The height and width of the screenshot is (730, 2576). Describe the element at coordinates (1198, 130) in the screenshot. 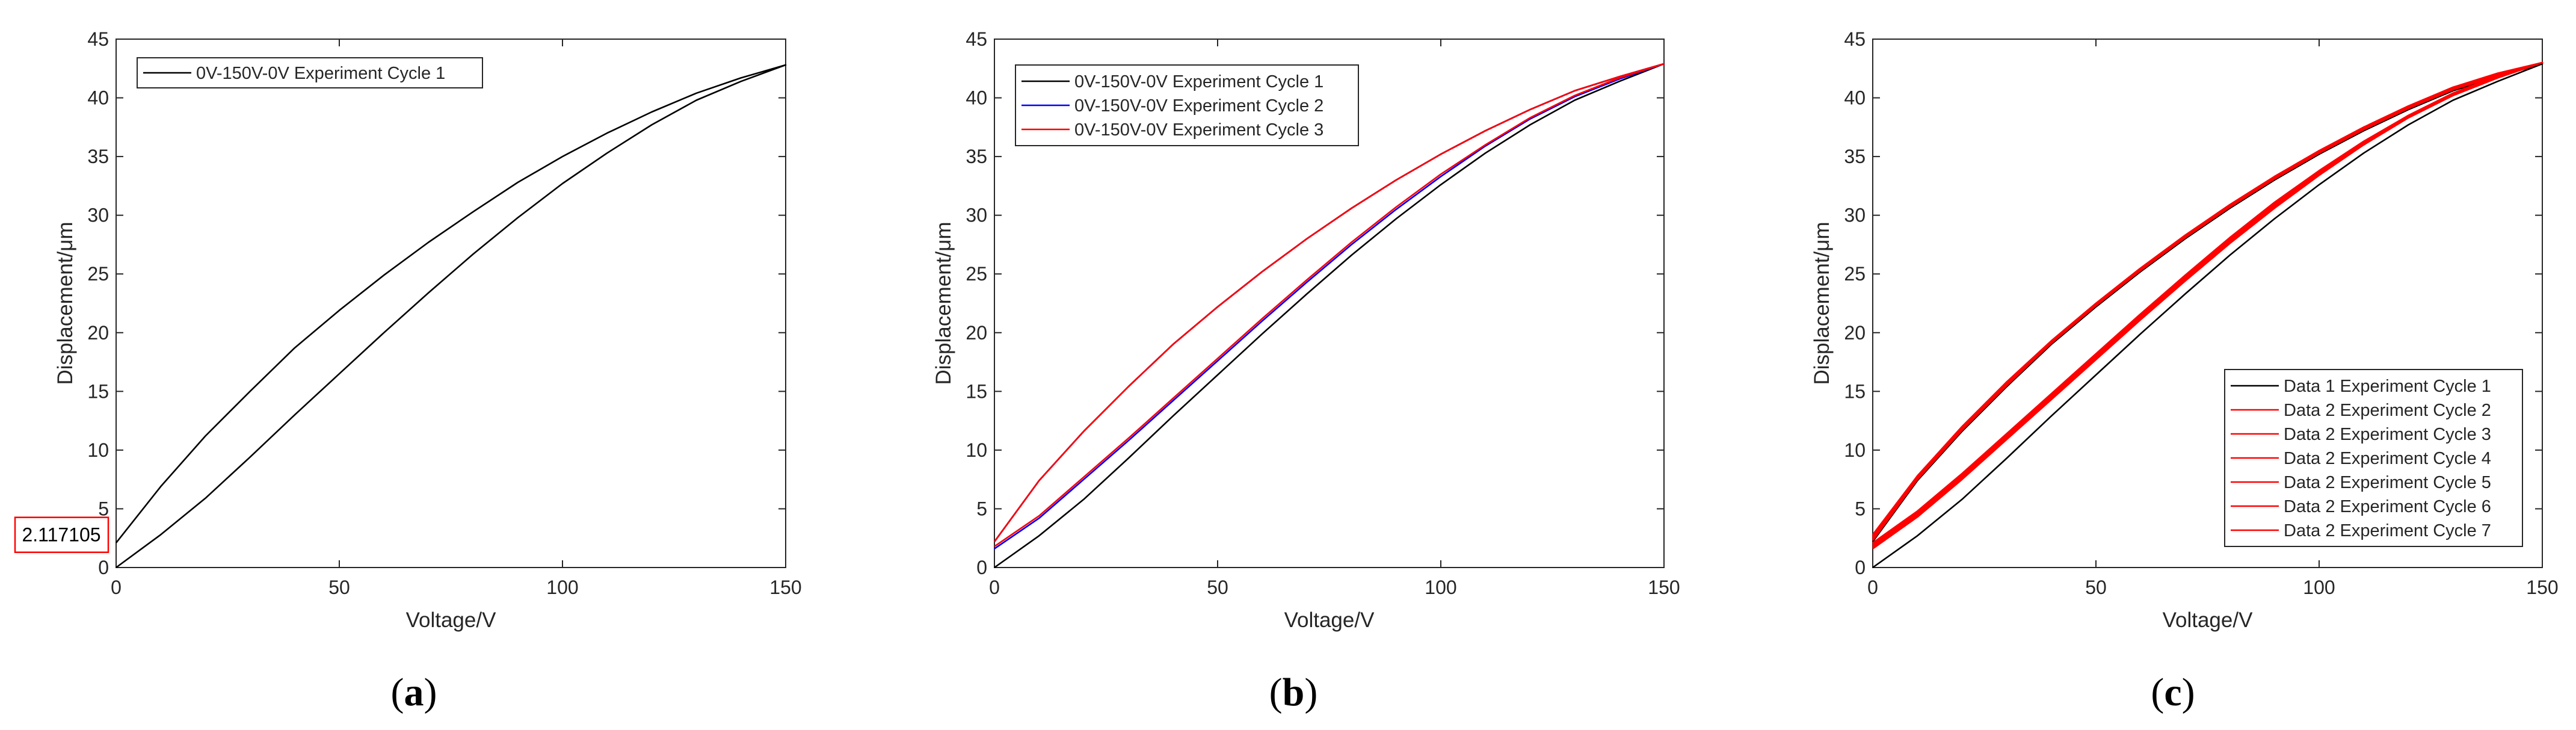

I see `legend-label: 0V-150V-0V Experiment Cycle 3` at that location.